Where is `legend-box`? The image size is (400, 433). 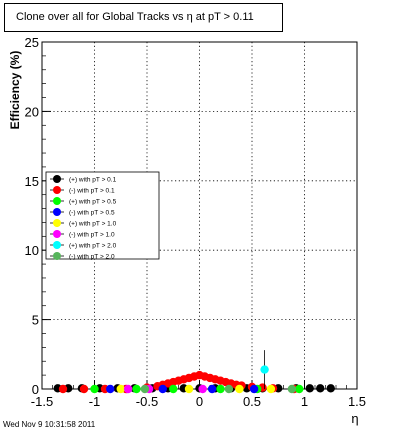 legend-box is located at coordinates (102, 215).